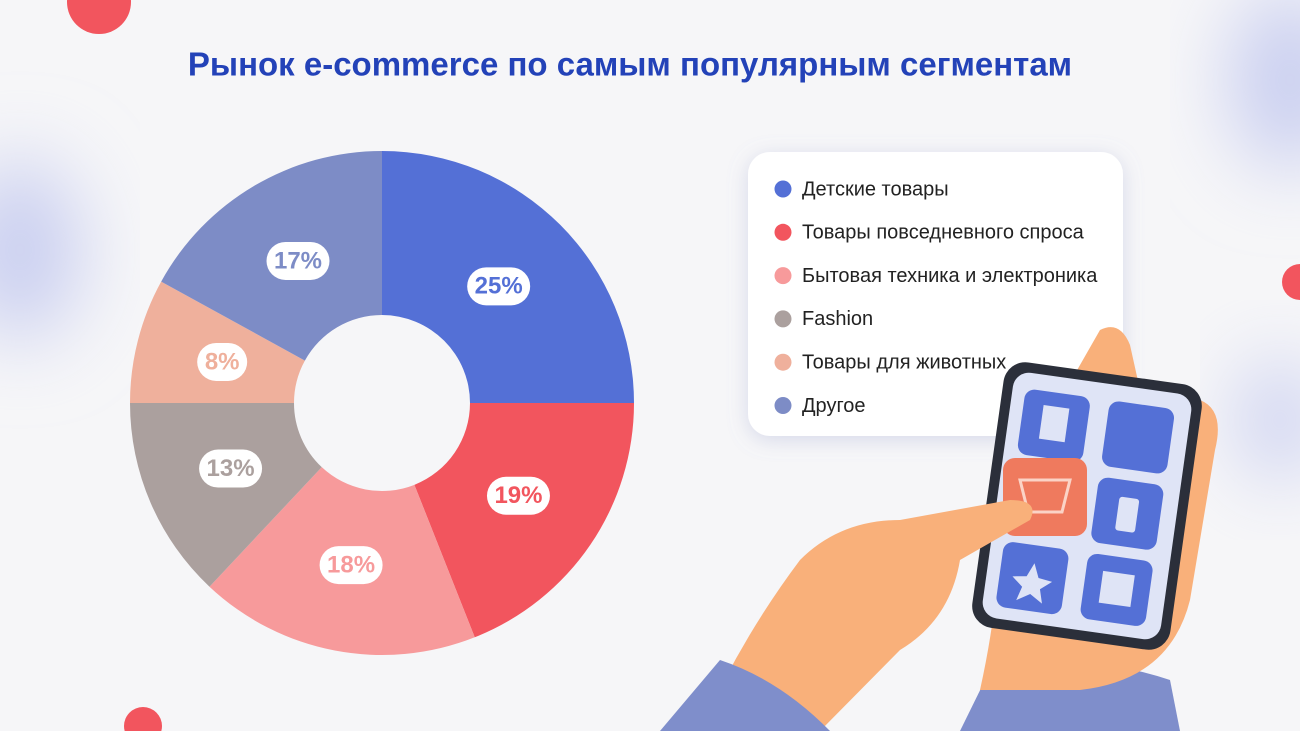 This screenshot has height=731, width=1300. I want to click on value-label: 13%, so click(231, 468).